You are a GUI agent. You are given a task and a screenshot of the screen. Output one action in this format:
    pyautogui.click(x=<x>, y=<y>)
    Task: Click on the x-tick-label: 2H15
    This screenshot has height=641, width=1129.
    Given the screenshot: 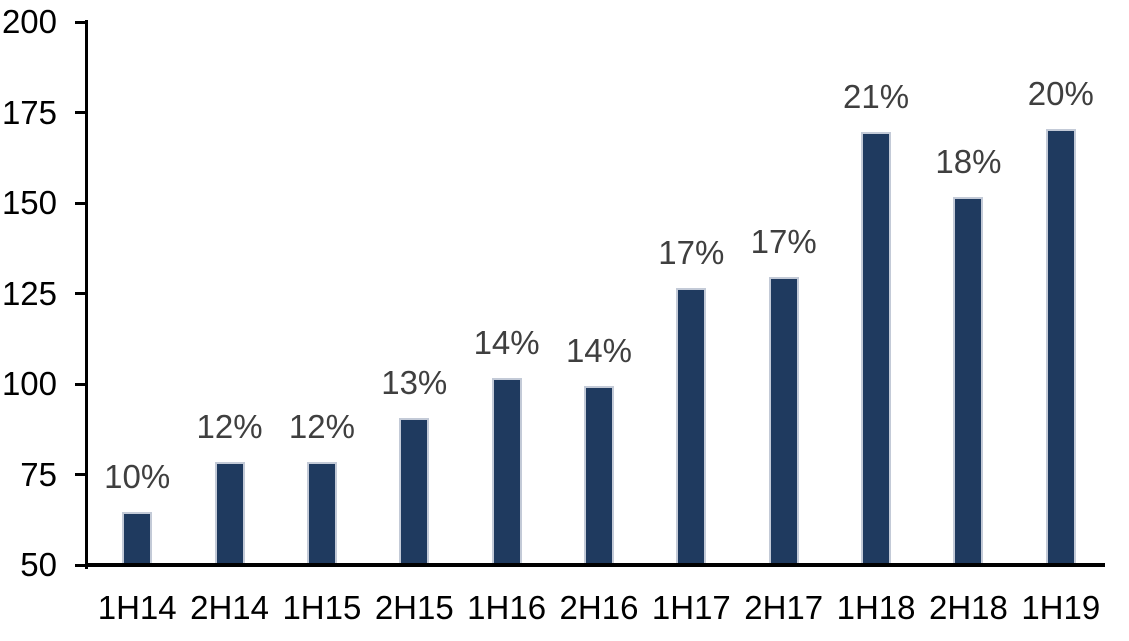 What is the action you would take?
    pyautogui.click(x=414, y=607)
    